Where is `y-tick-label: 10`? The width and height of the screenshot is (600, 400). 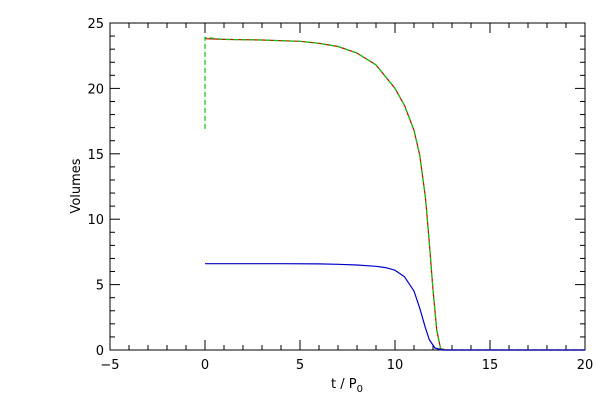 y-tick-label: 10 is located at coordinates (95, 220).